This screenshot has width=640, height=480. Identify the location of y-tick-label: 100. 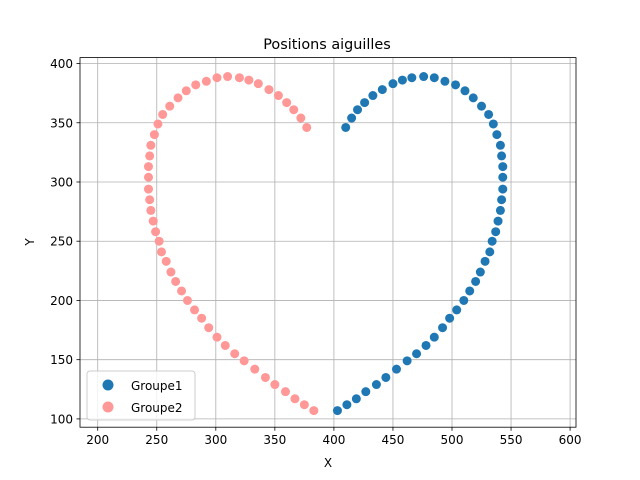
(61, 419).